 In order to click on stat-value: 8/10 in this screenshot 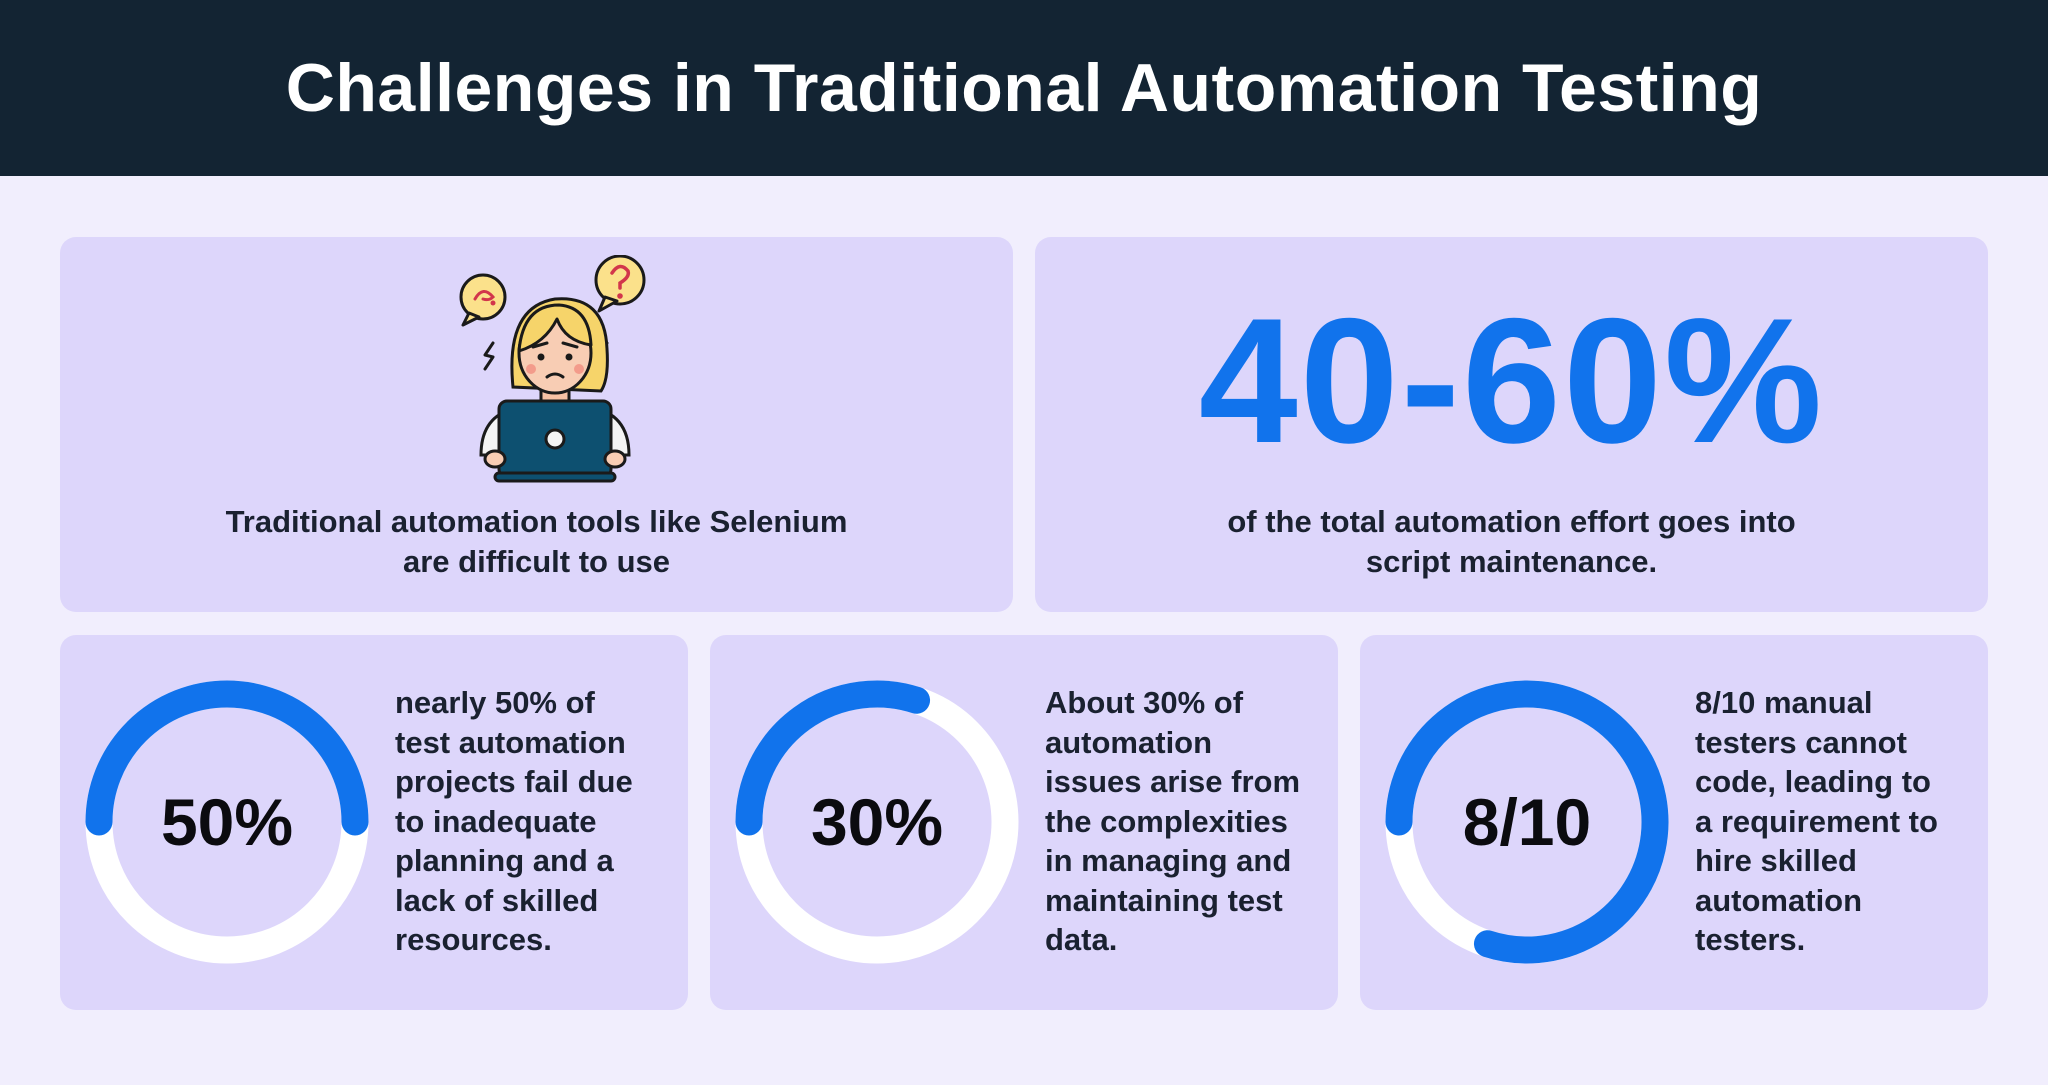, I will do `click(1527, 822)`.